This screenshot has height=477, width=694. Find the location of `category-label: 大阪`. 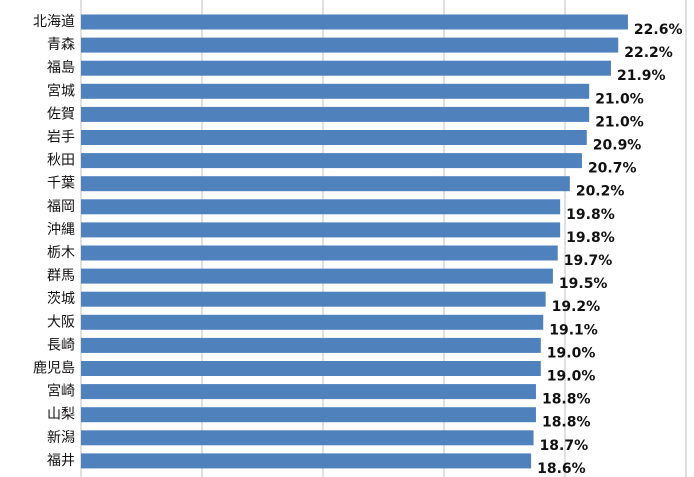

category-label: 大阪 is located at coordinates (61, 322).